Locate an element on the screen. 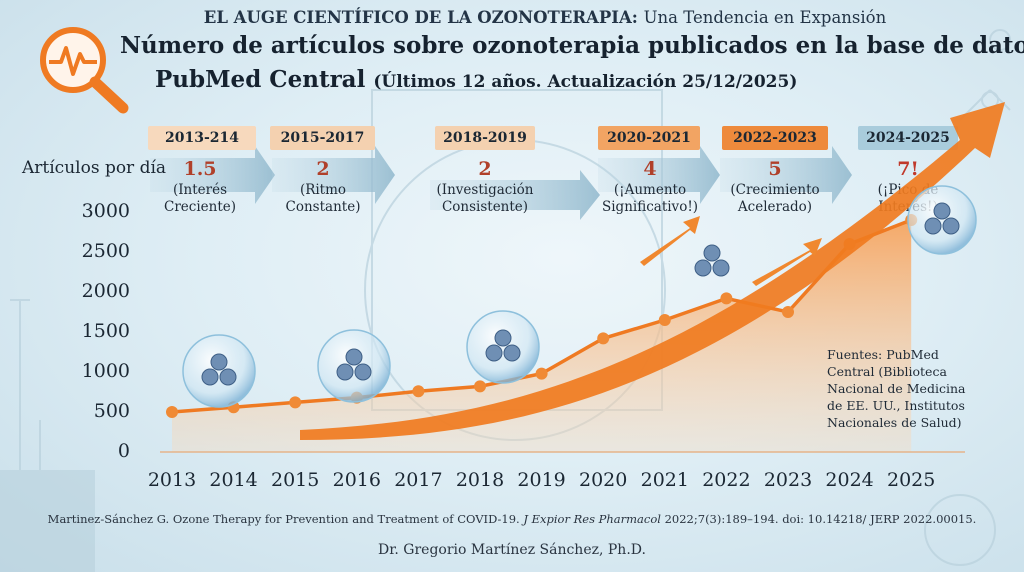  x-tick-label: 2016 is located at coordinates (356, 480).